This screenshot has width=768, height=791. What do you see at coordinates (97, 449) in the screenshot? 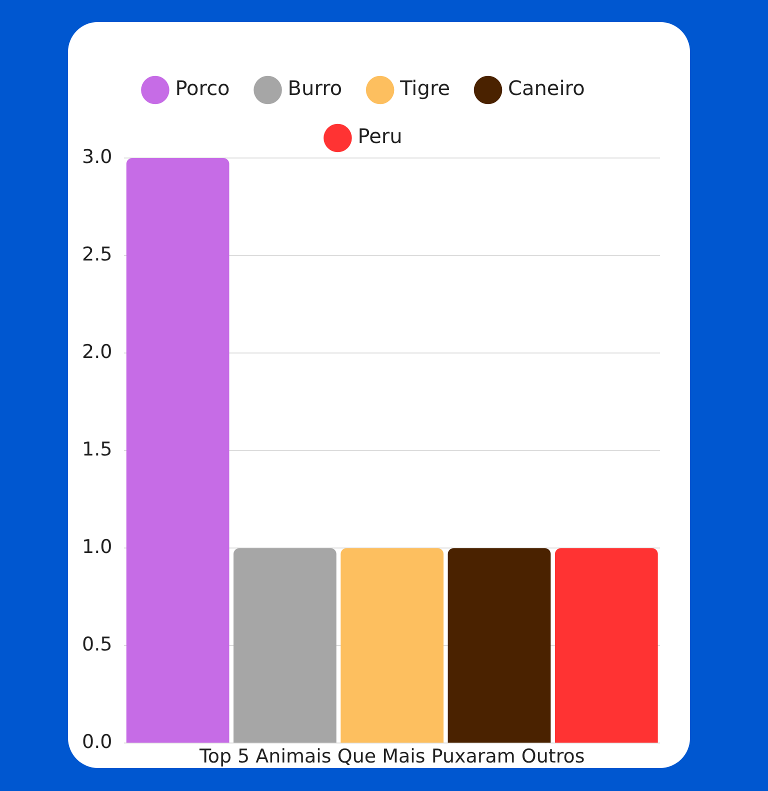
I see `y-tick-label: 1.5` at bounding box center [97, 449].